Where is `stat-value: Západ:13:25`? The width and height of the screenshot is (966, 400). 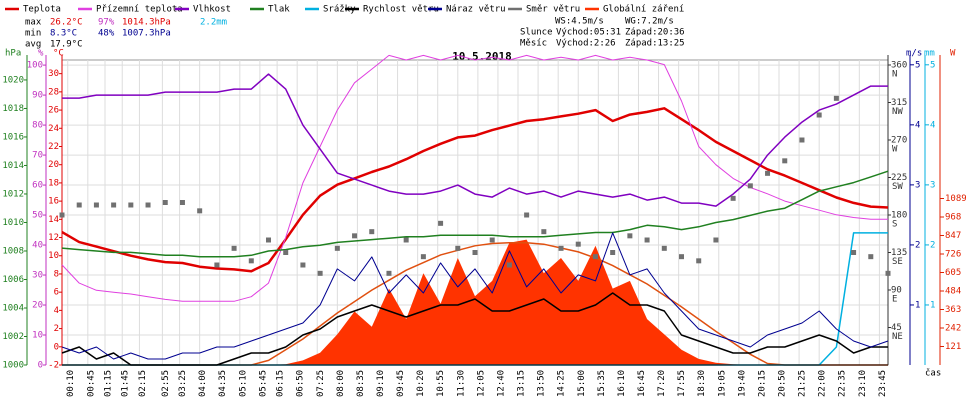 stat-value: Západ:13:25 is located at coordinates (655, 44).